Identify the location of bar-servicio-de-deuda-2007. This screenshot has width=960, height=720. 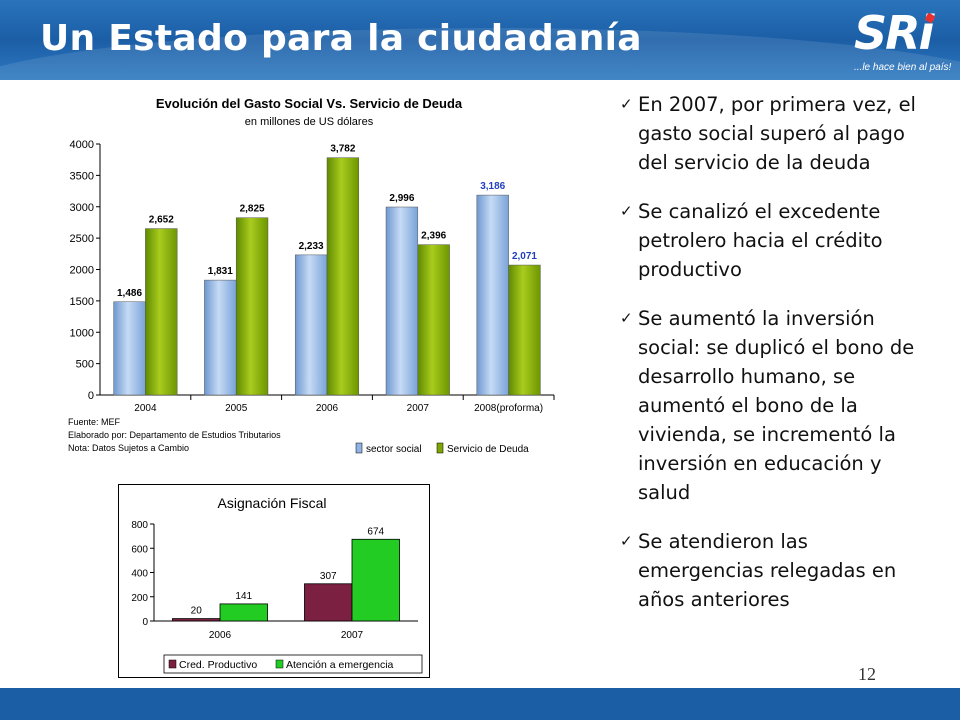
(433, 320).